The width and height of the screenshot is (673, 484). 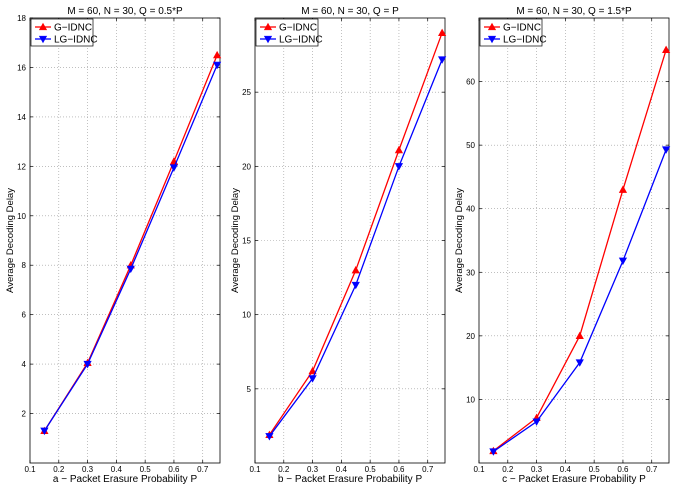 What do you see at coordinates (24, 315) in the screenshot?
I see `y-tick-label: 6` at bounding box center [24, 315].